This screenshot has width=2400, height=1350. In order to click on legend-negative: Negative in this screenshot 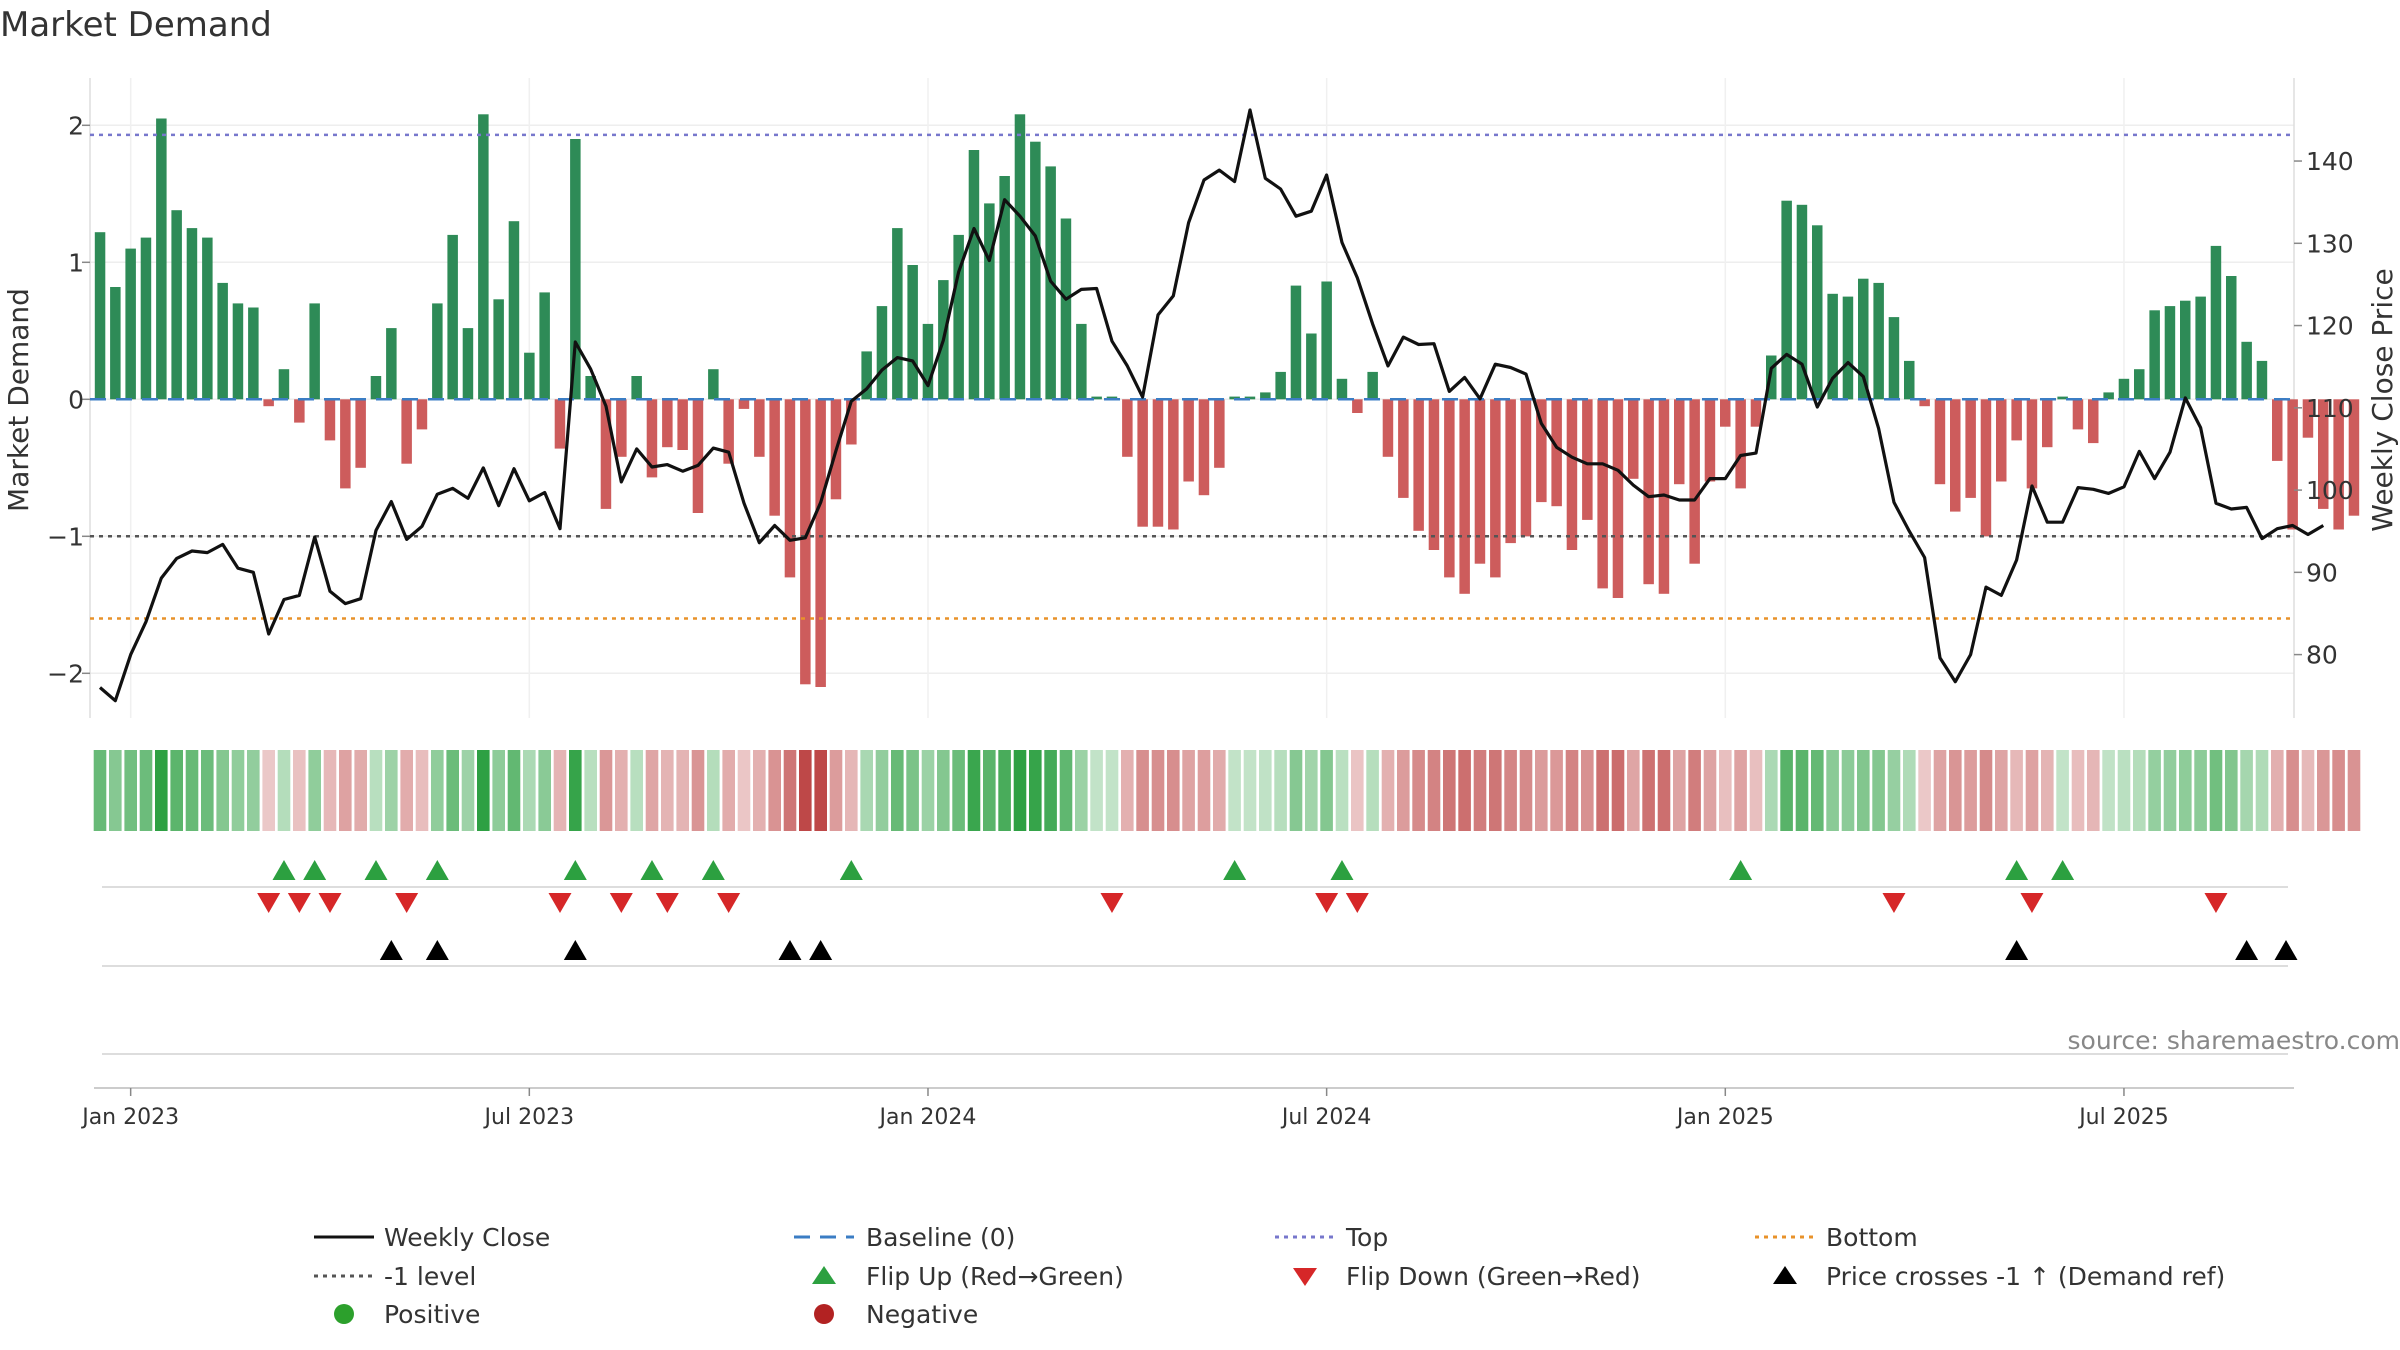, I will do `click(922, 1314)`.